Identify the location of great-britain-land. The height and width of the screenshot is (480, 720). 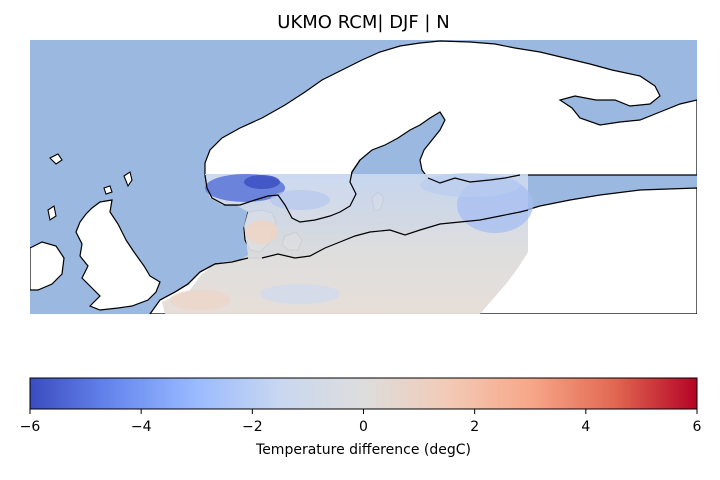
(118, 255).